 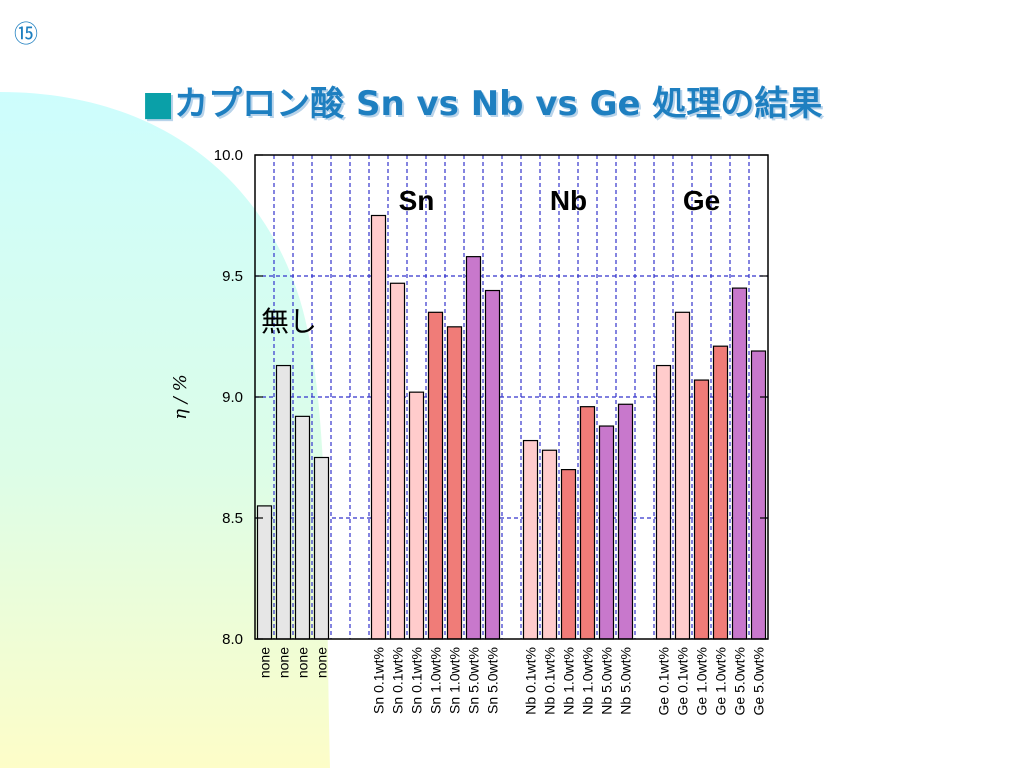 What do you see at coordinates (232, 397) in the screenshot?
I see `y-tick-label: 9.0` at bounding box center [232, 397].